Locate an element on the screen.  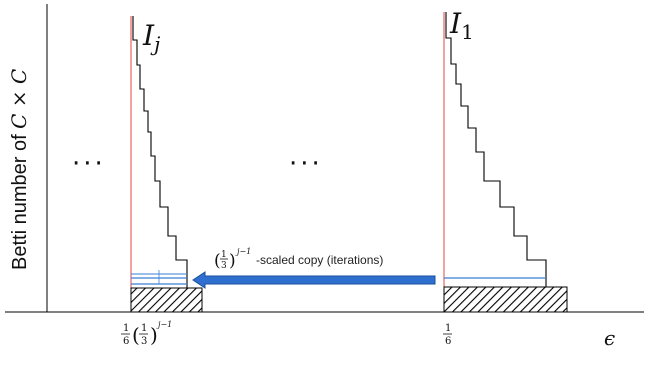
svg-text: Betti number of C × C is located at coordinates (19, 169).